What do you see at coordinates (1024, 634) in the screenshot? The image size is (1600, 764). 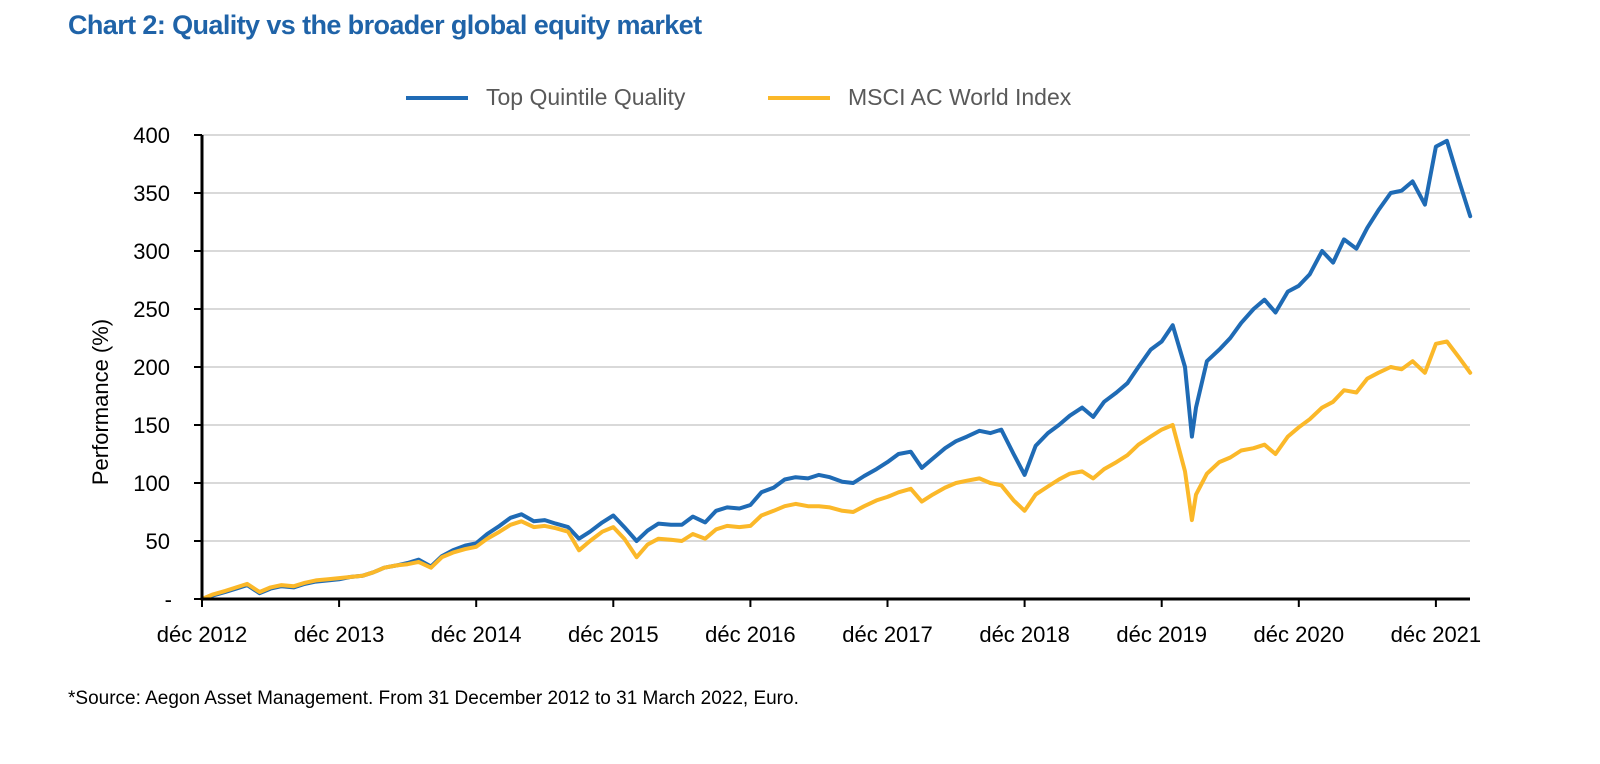 I see `x-tick-label: déc 2018` at bounding box center [1024, 634].